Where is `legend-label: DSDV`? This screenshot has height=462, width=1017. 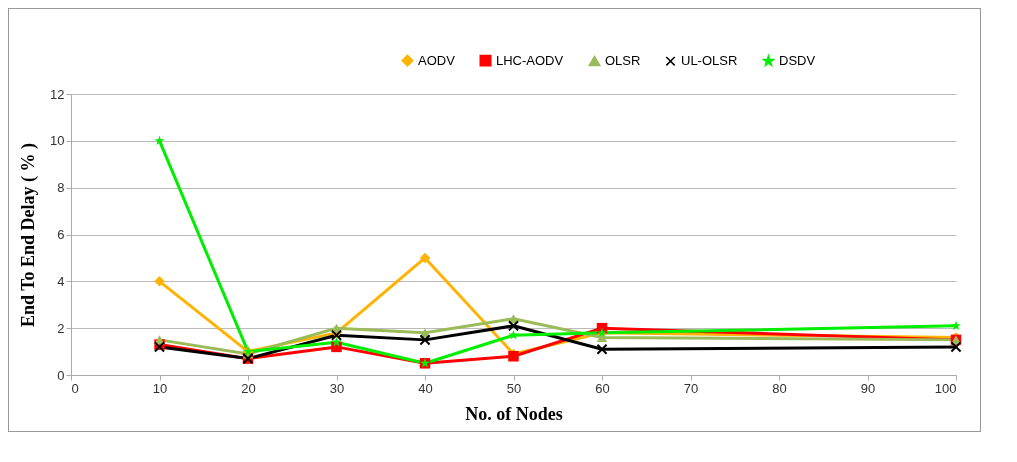
legend-label: DSDV is located at coordinates (797, 61).